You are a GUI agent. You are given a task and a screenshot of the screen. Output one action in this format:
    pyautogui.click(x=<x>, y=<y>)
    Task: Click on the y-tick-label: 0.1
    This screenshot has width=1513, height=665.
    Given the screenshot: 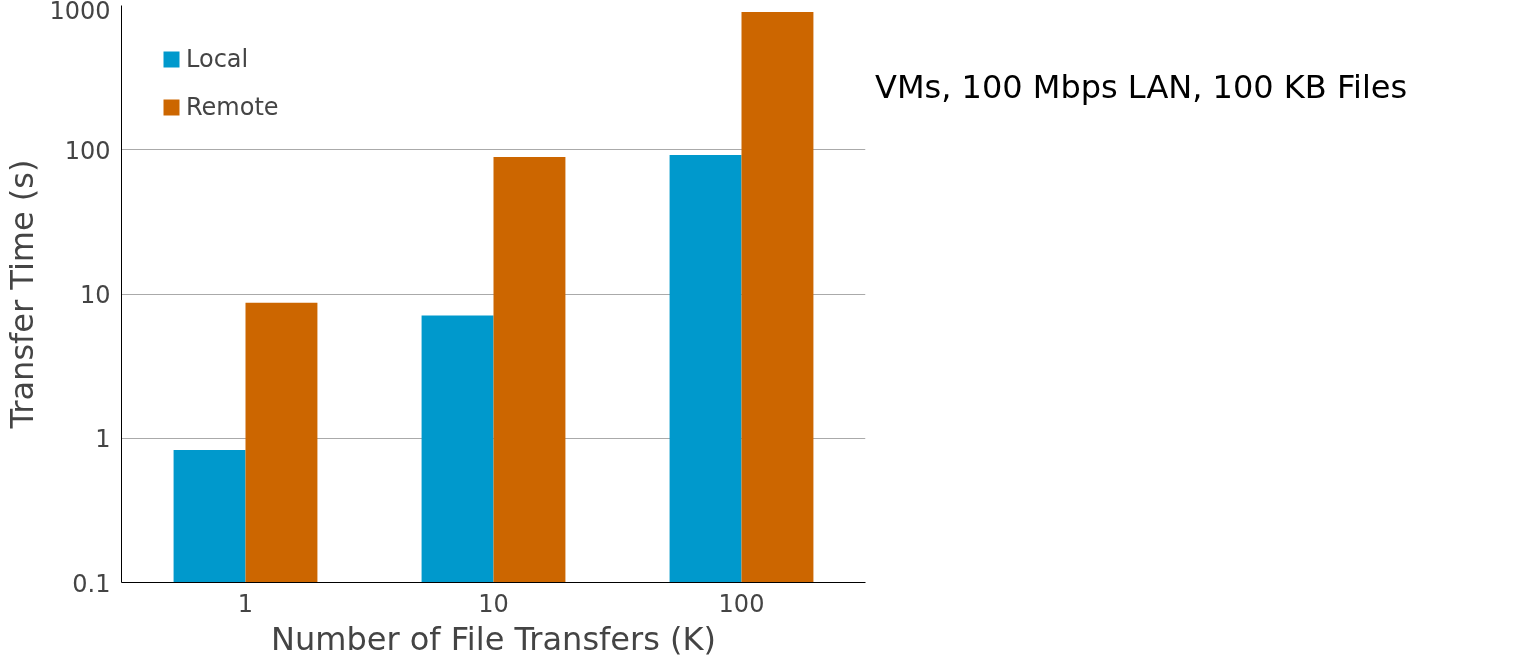 What is the action you would take?
    pyautogui.click(x=91, y=583)
    